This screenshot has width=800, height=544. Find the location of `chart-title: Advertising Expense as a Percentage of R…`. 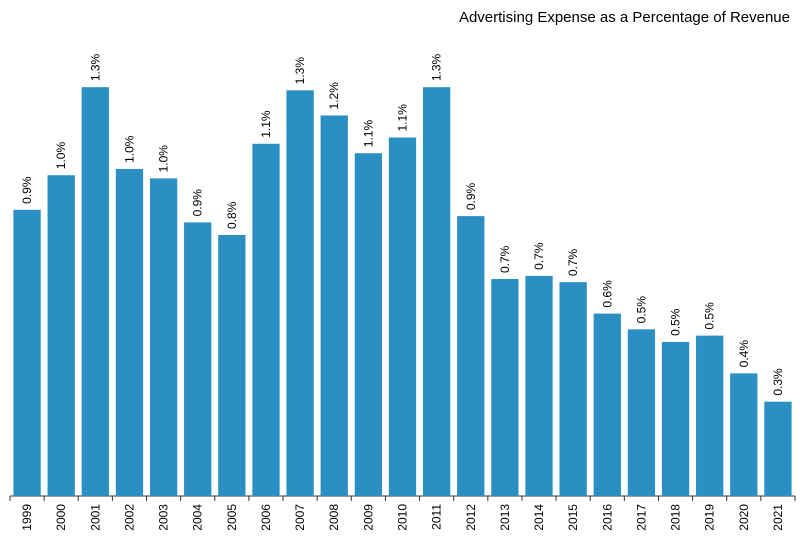

chart-title: Advertising Expense as a Percentage of R… is located at coordinates (624, 17).